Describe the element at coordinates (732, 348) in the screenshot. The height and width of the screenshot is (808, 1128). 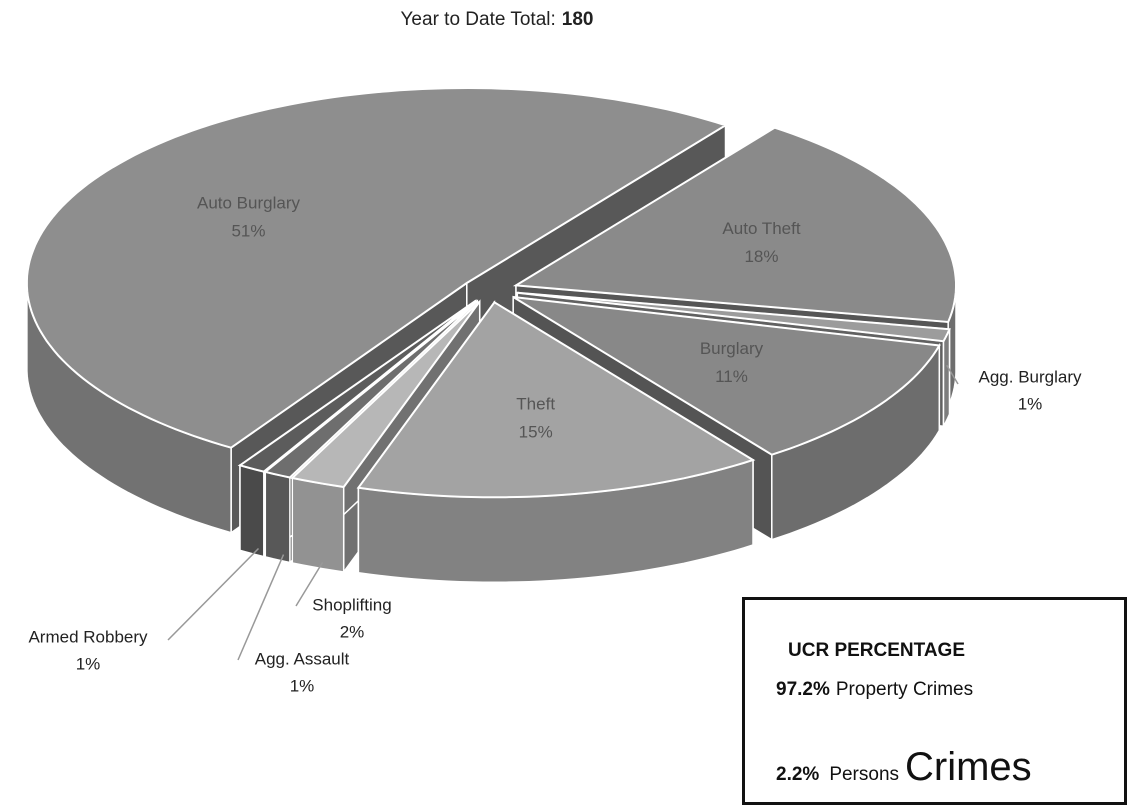
I see `data-label-name: Burglary` at that location.